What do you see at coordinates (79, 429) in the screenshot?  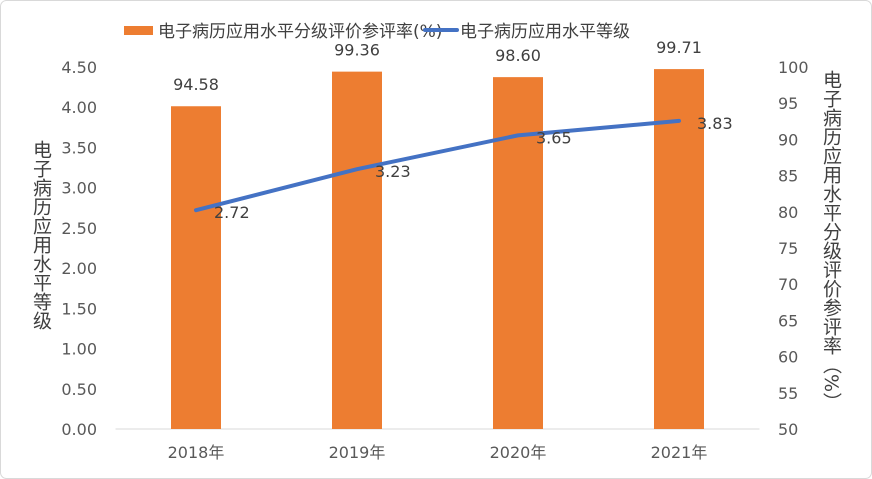 I see `left-tick-label: 0.00` at bounding box center [79, 429].